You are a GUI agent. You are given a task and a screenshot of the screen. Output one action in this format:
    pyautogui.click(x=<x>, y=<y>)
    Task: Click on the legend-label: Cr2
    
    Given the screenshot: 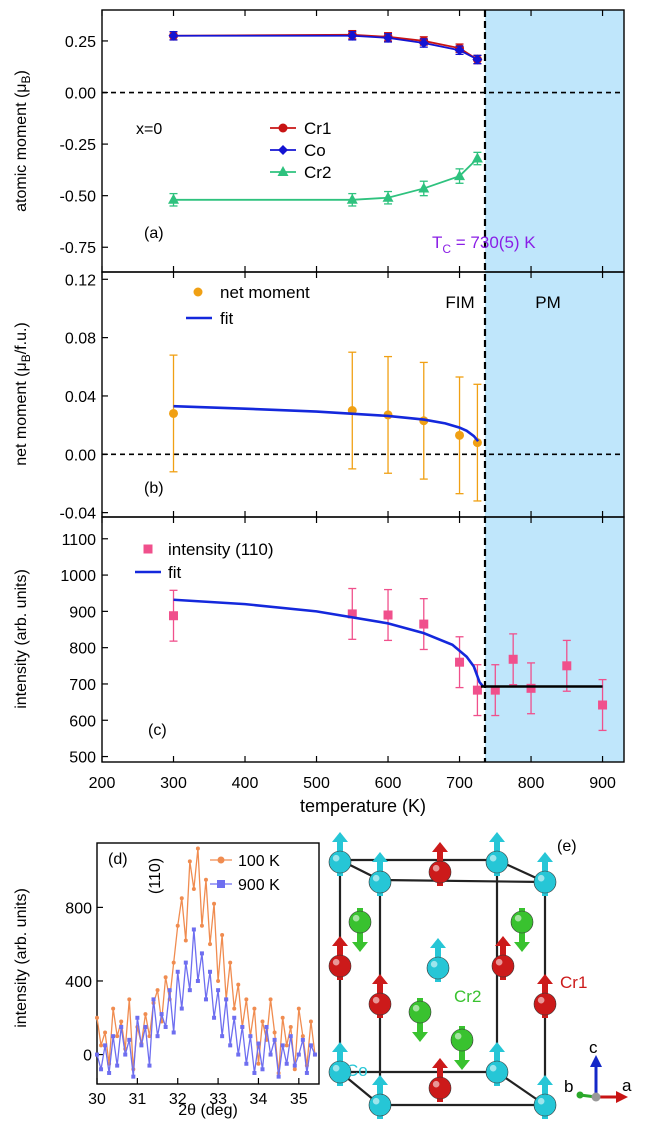 What is the action you would take?
    pyautogui.click(x=317, y=172)
    